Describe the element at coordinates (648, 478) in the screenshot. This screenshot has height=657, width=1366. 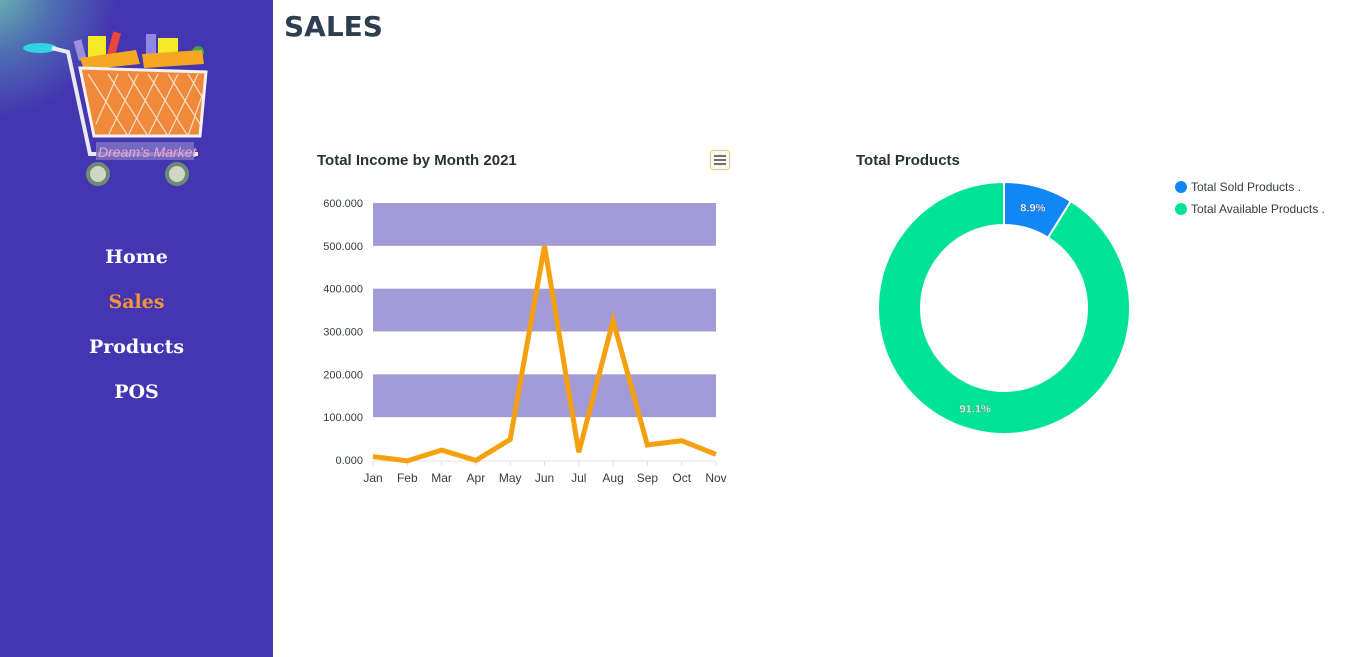
I see `x-tick-label: Sep` at that location.